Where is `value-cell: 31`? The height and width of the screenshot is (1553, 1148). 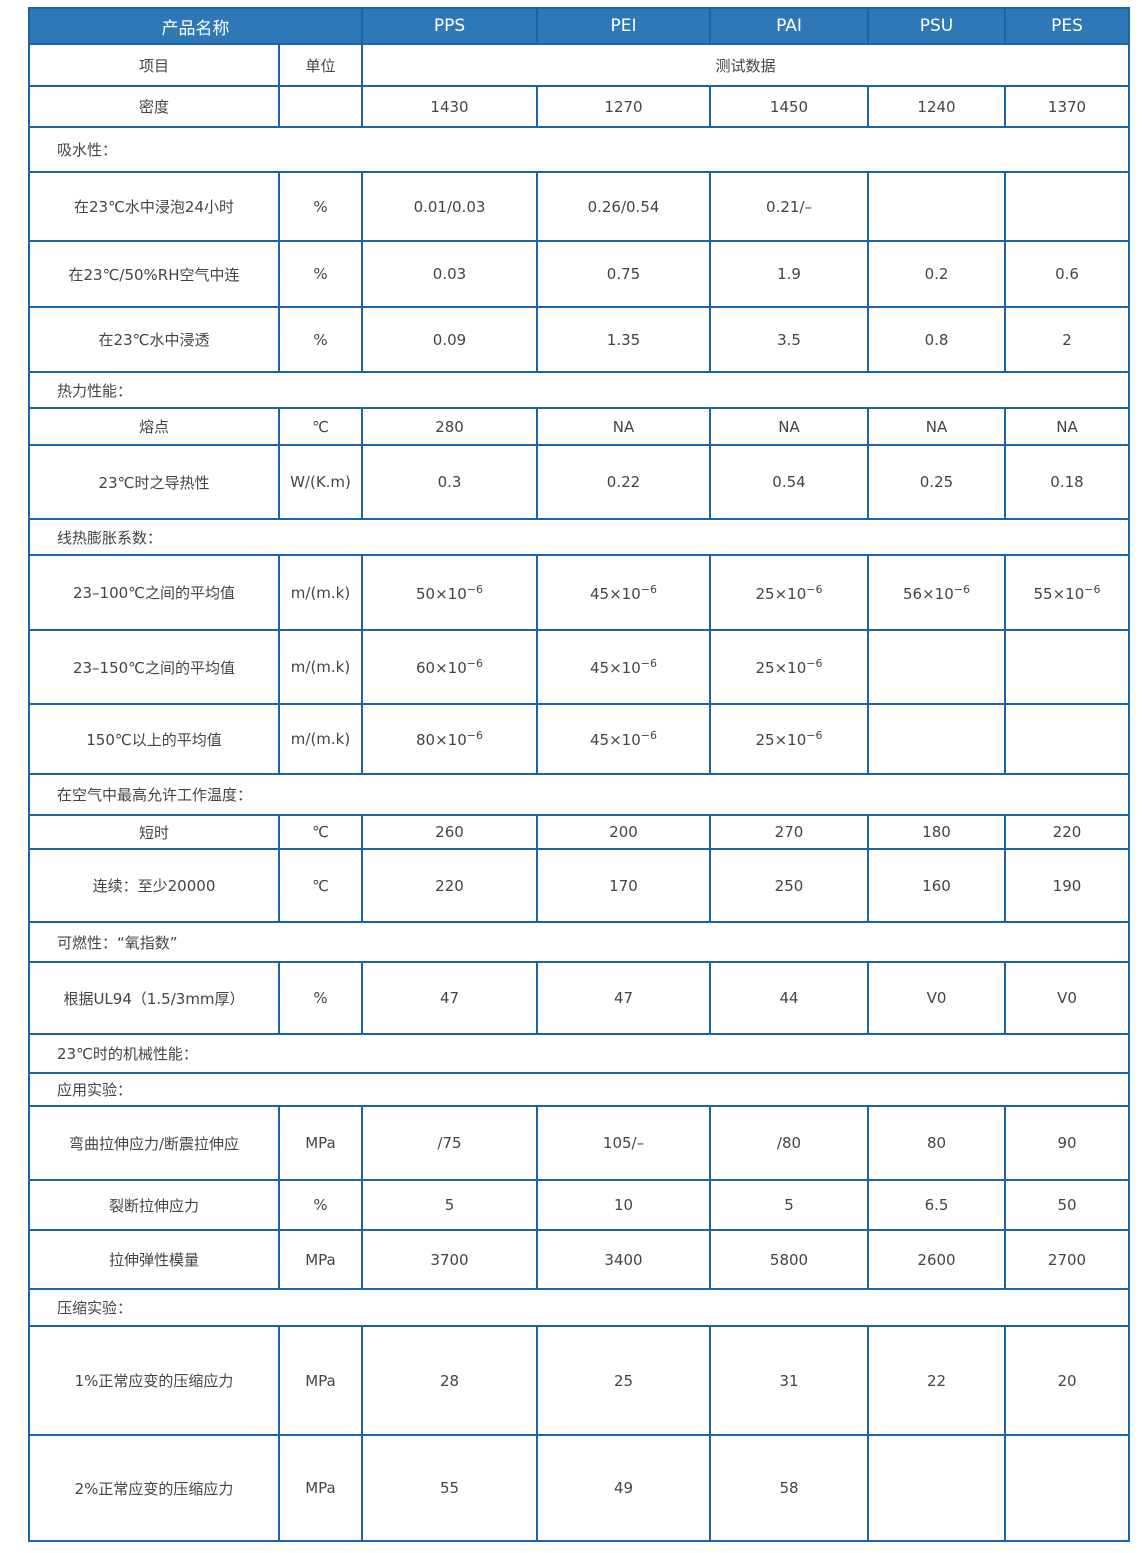 value-cell: 31 is located at coordinates (789, 1380).